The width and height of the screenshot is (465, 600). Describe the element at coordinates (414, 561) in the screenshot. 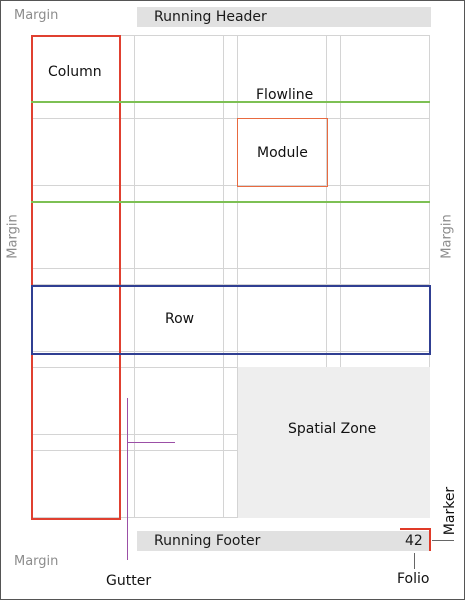

I see `folio-pointer` at that location.